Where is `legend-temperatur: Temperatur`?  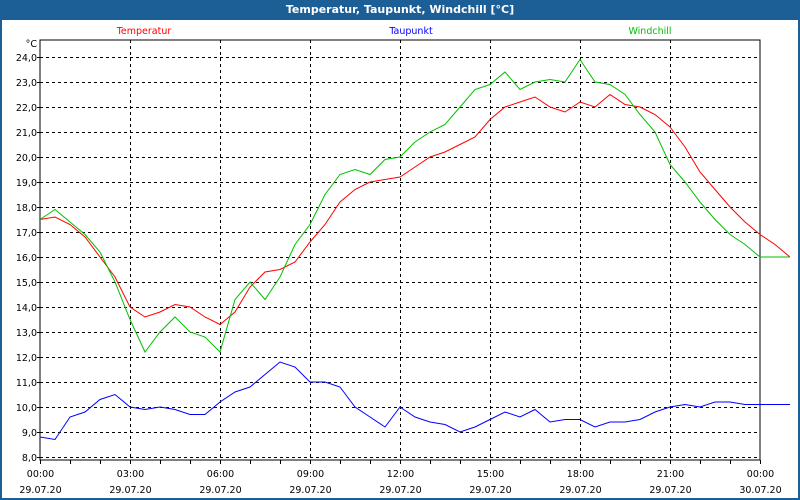
legend-temperatur: Temperatur is located at coordinates (144, 31).